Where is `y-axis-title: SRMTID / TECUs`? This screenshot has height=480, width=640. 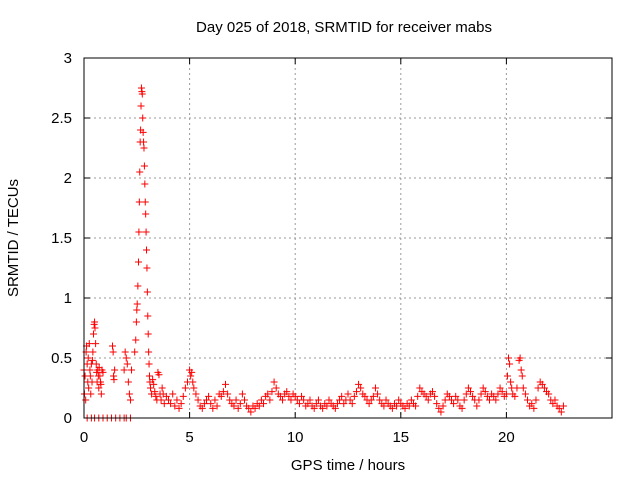 y-axis-title: SRMTID / TECUs is located at coordinates (13, 238).